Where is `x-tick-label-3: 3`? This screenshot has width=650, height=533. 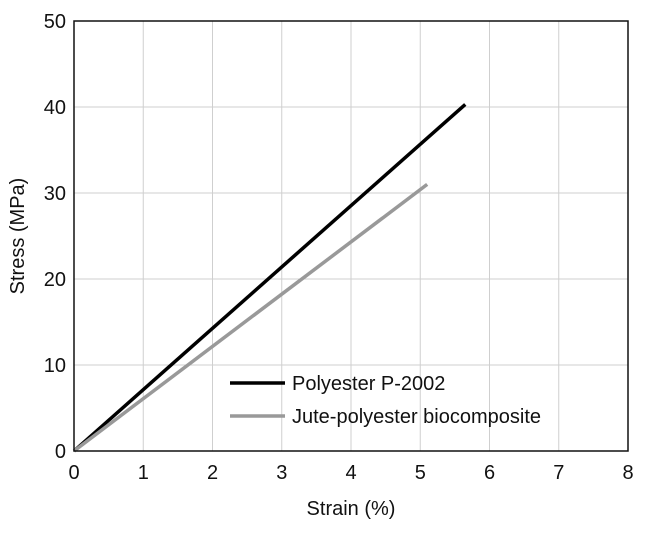 x-tick-label-3: 3 is located at coordinates (281, 473).